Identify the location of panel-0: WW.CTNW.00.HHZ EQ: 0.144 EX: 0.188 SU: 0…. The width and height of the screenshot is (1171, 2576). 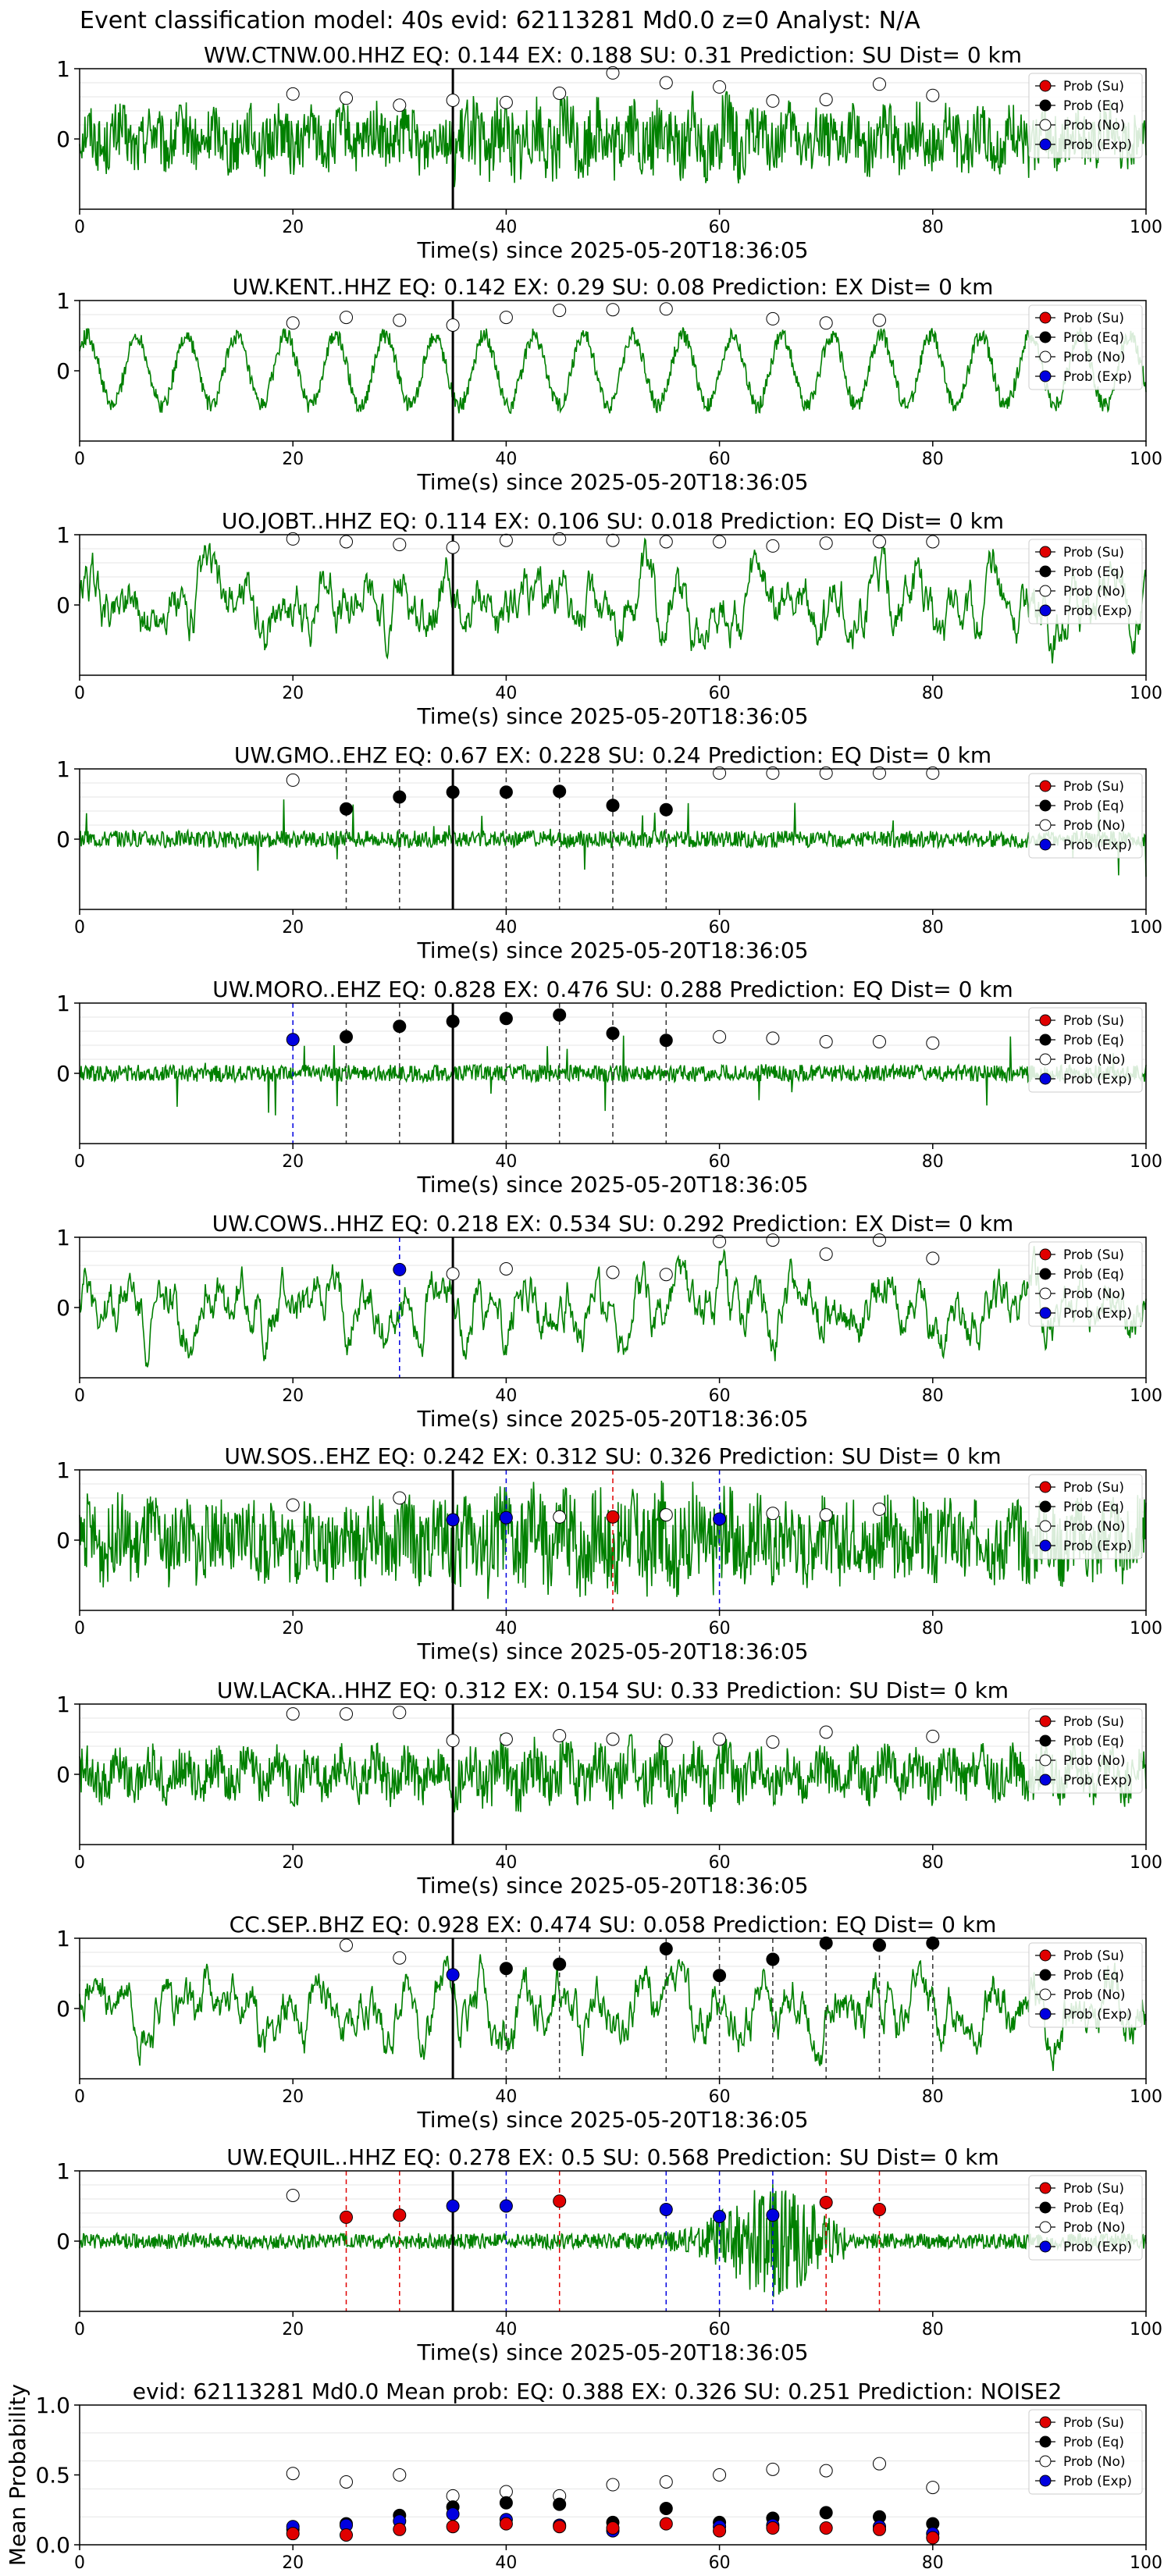
(609, 152).